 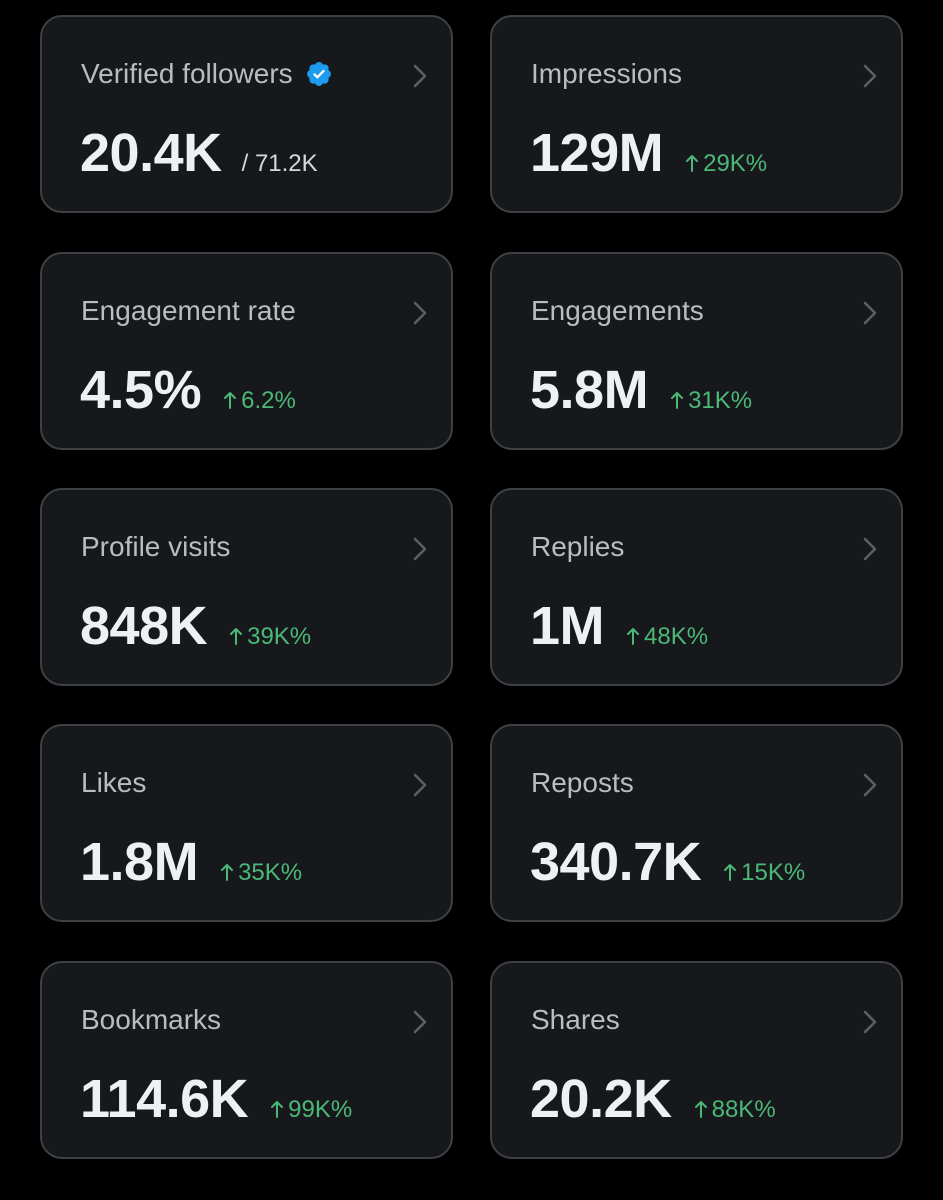 What do you see at coordinates (156, 546) in the screenshot?
I see `card-title: Profile visits` at bounding box center [156, 546].